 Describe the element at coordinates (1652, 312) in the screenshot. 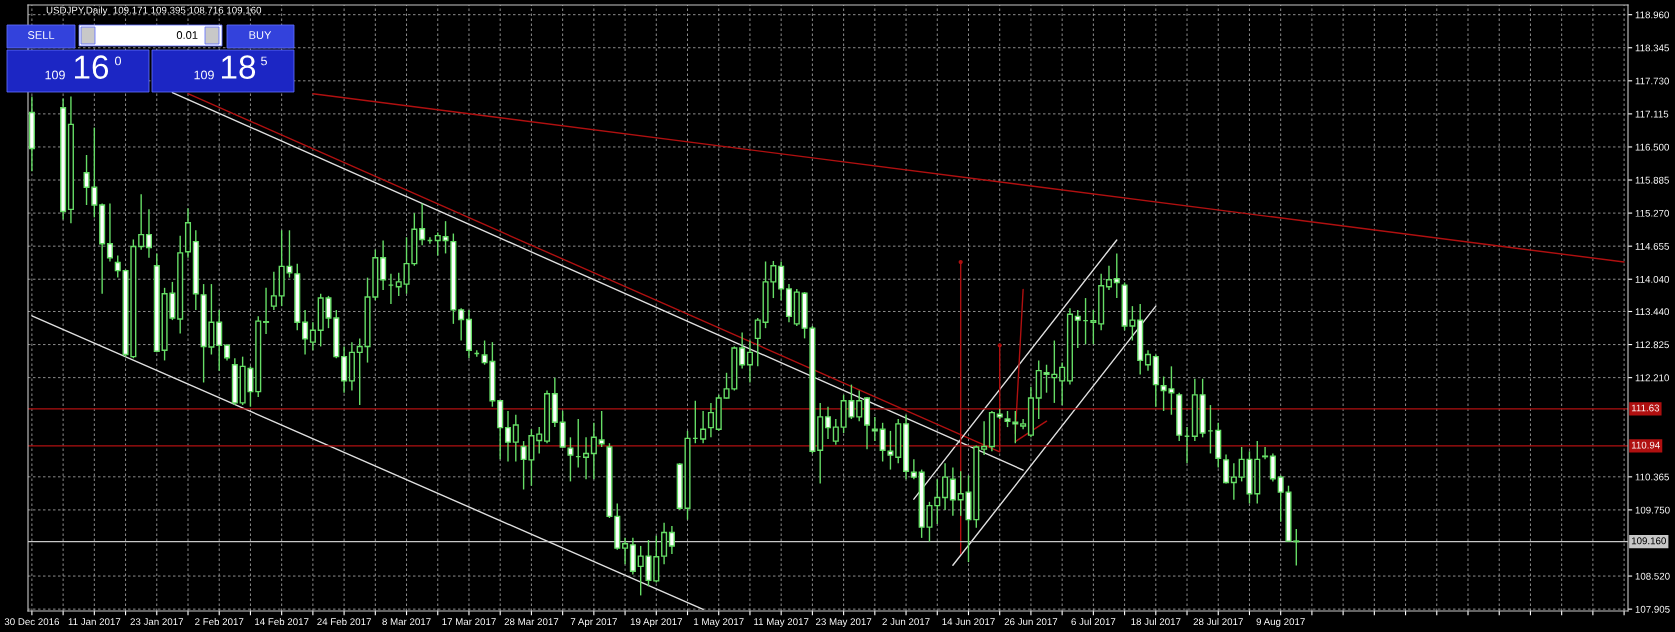

I see `y-tick-label: 113.440` at that location.